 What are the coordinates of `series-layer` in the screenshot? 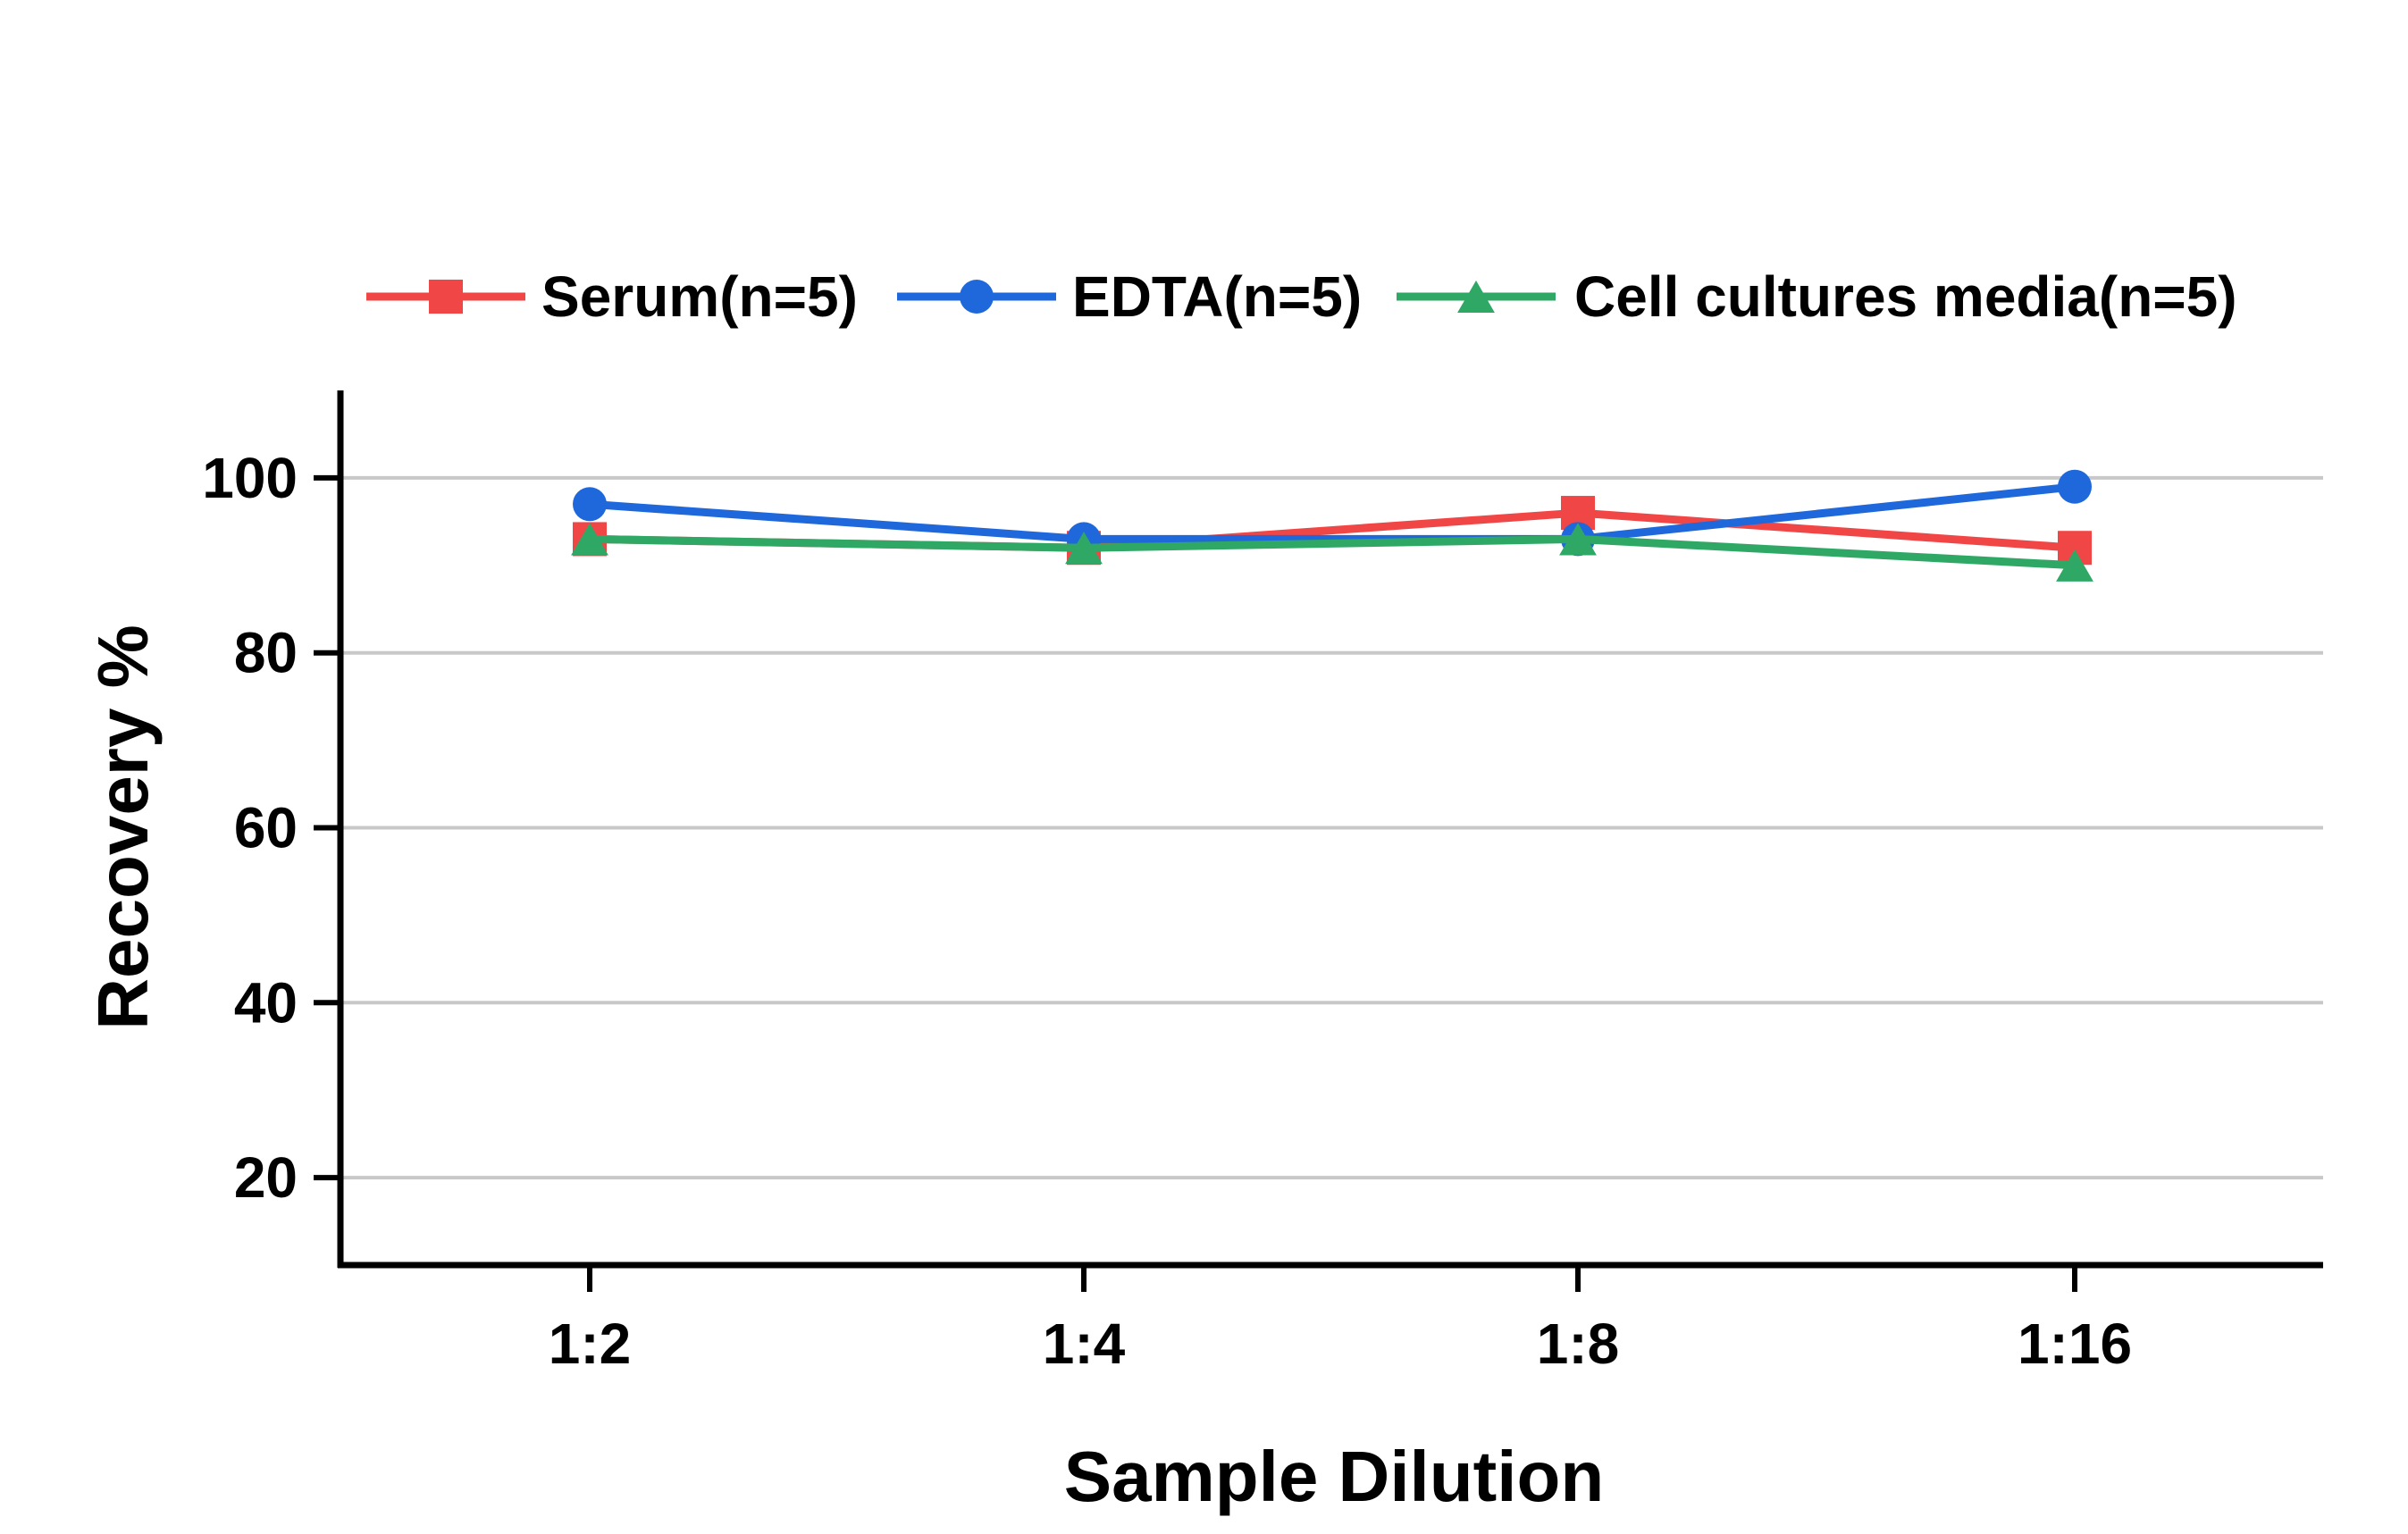 It's located at (1332, 525).